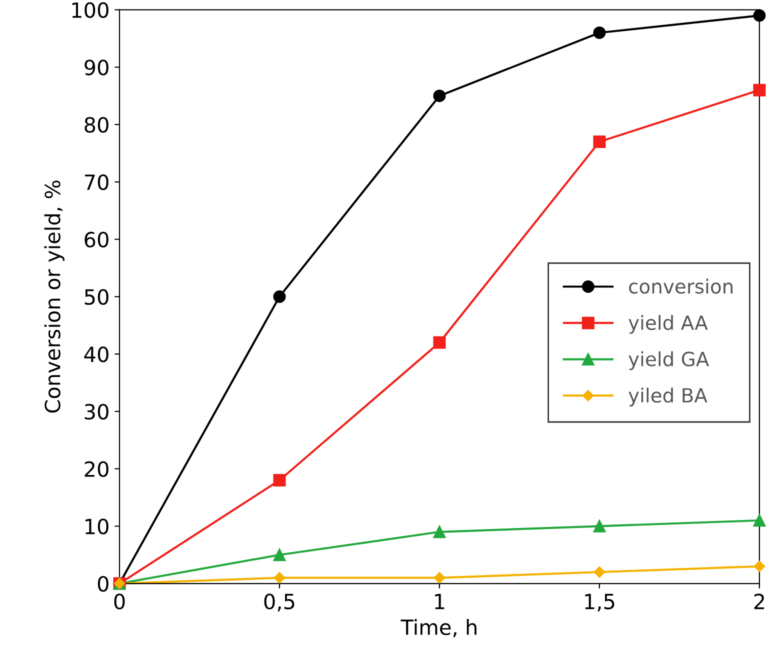 This screenshot has height=652, width=771. I want to click on legend-label: yield AA, so click(668, 324).